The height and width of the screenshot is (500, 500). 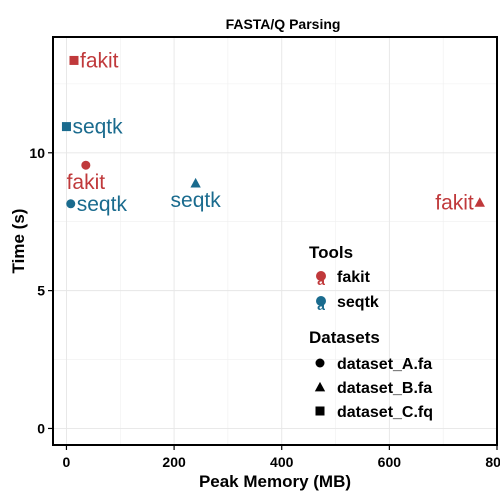 I want to click on x-tick-label-1: 200, so click(x=174, y=462).